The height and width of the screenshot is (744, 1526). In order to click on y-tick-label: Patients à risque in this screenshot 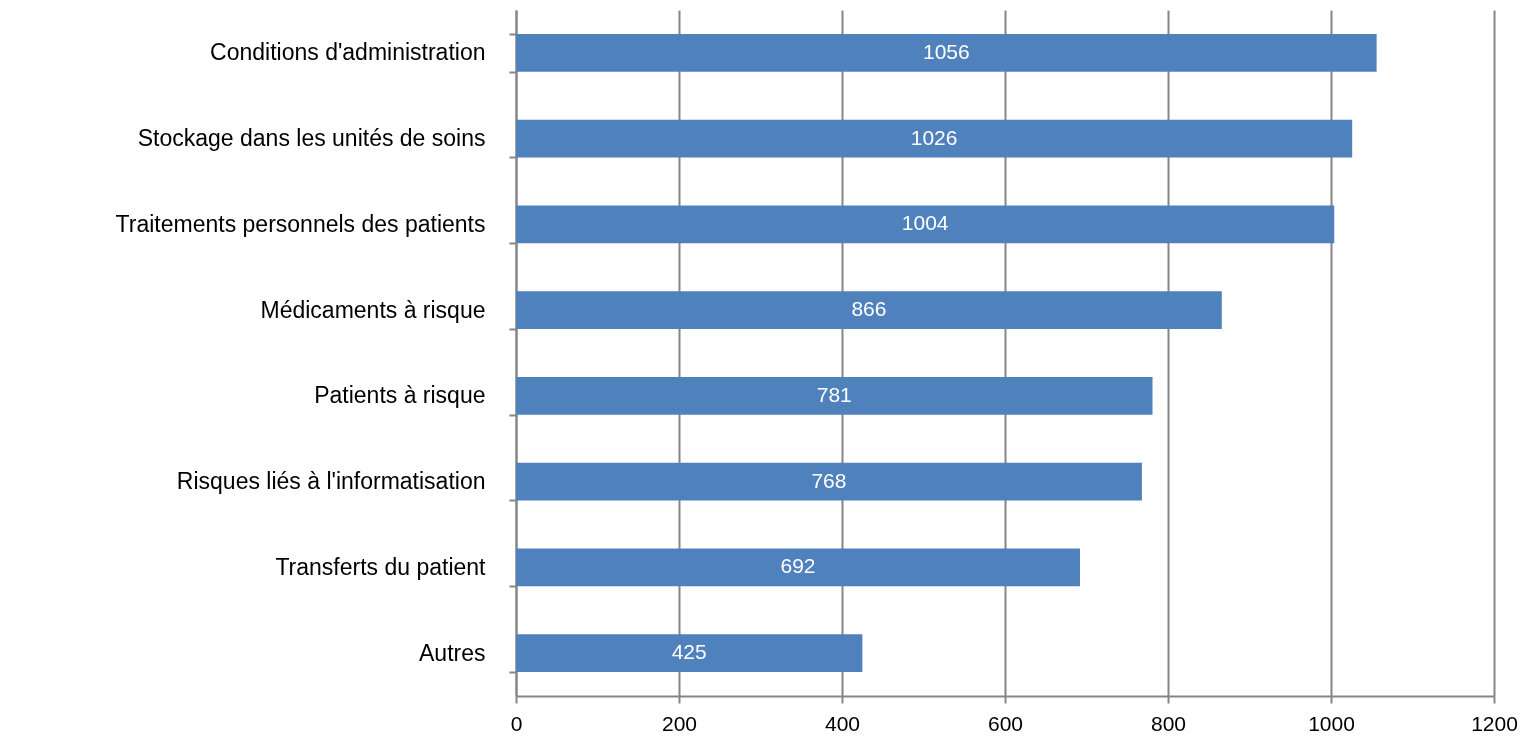, I will do `click(400, 395)`.